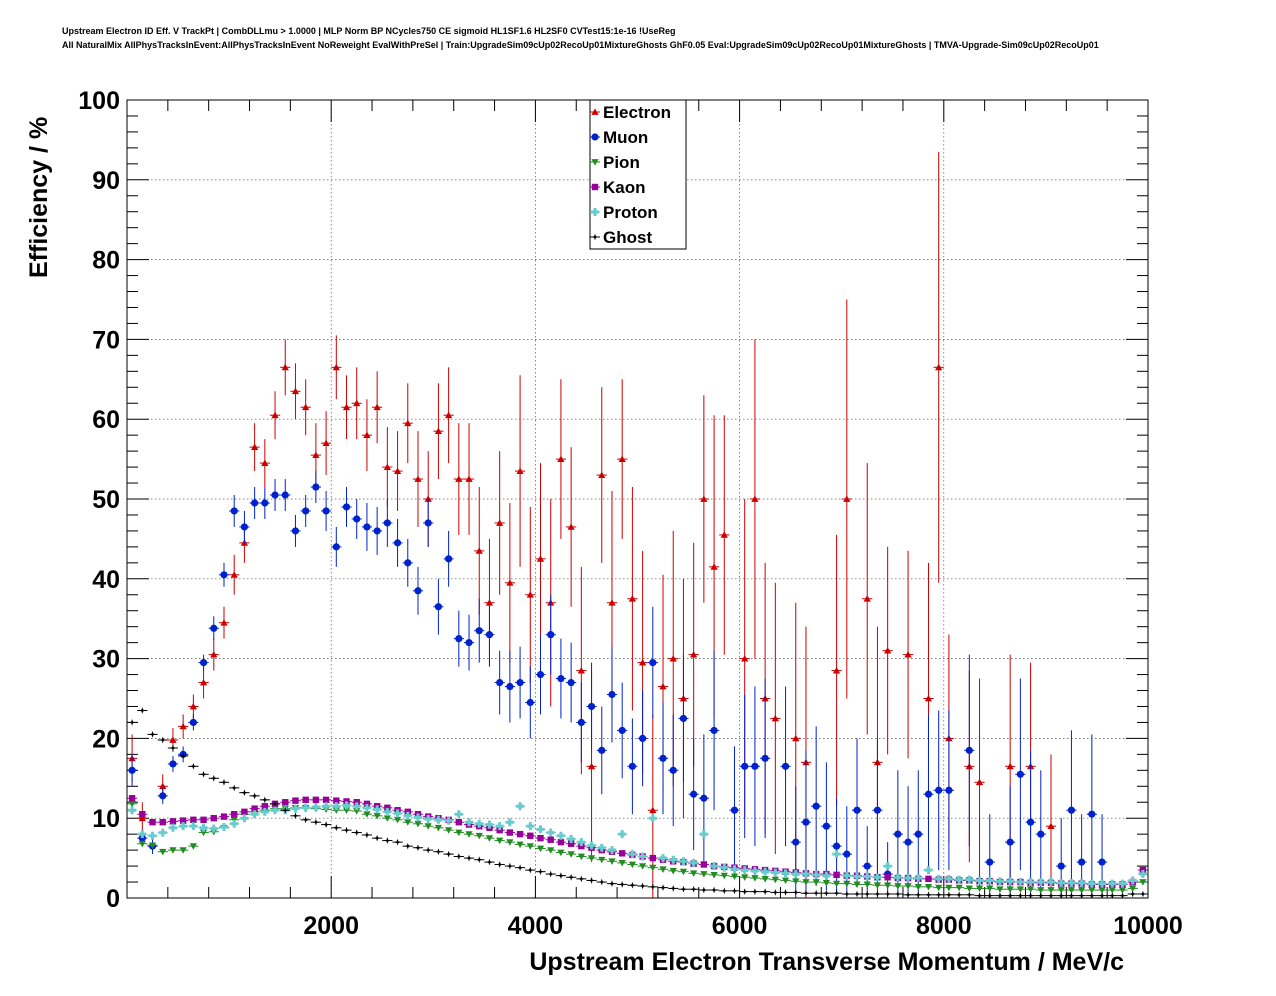 This screenshot has height=996, width=1276. What do you see at coordinates (595, 137) in the screenshot?
I see `legend-muon-marker` at bounding box center [595, 137].